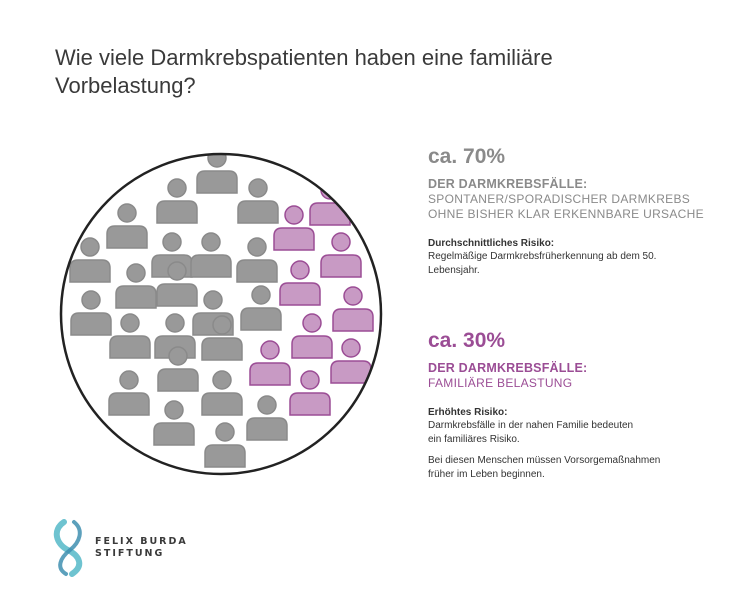 The image size is (746, 604). Describe the element at coordinates (130, 553) in the screenshot. I see `logo-line2: STIFTUNG` at that location.